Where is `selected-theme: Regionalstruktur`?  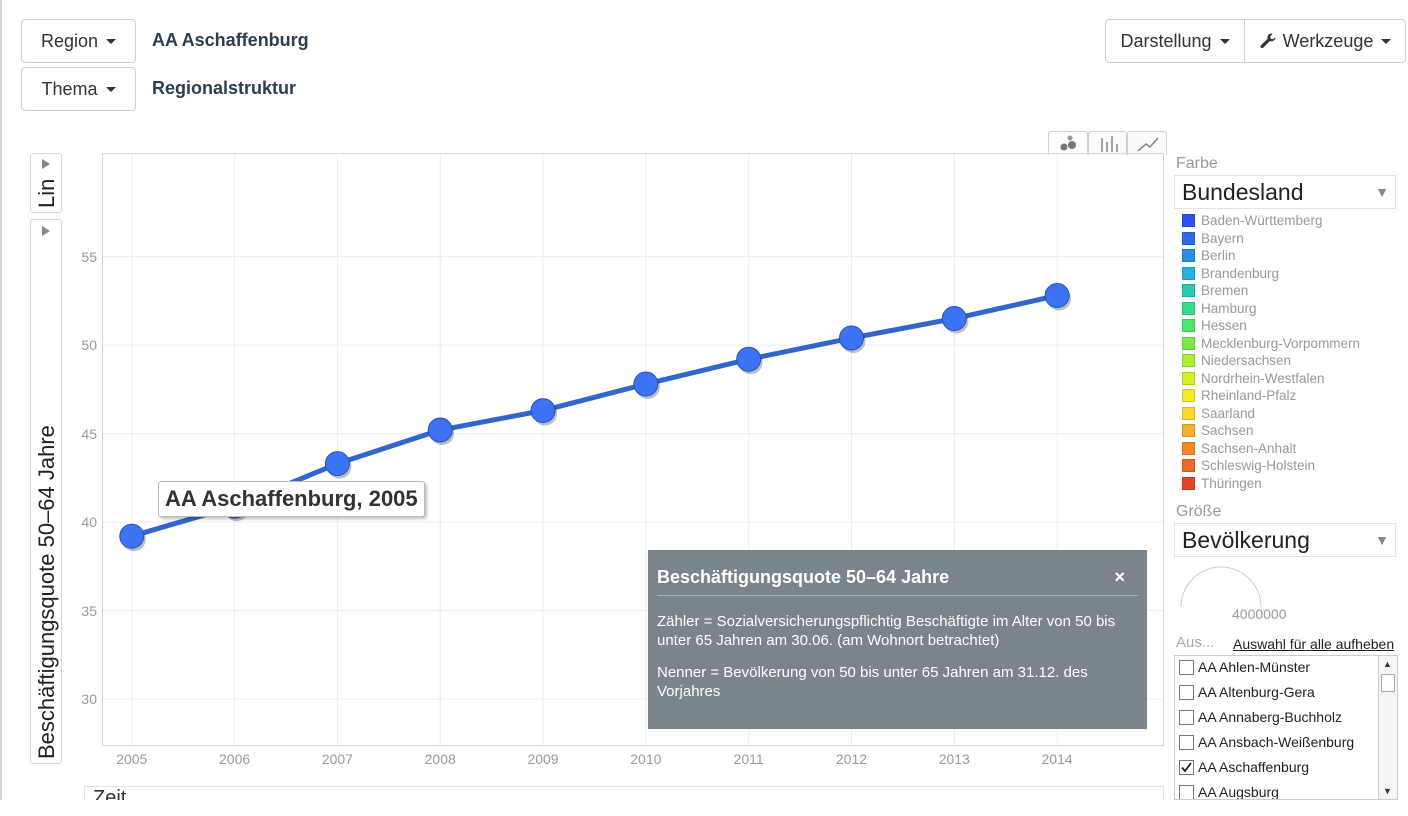 selected-theme: Regionalstruktur is located at coordinates (224, 88).